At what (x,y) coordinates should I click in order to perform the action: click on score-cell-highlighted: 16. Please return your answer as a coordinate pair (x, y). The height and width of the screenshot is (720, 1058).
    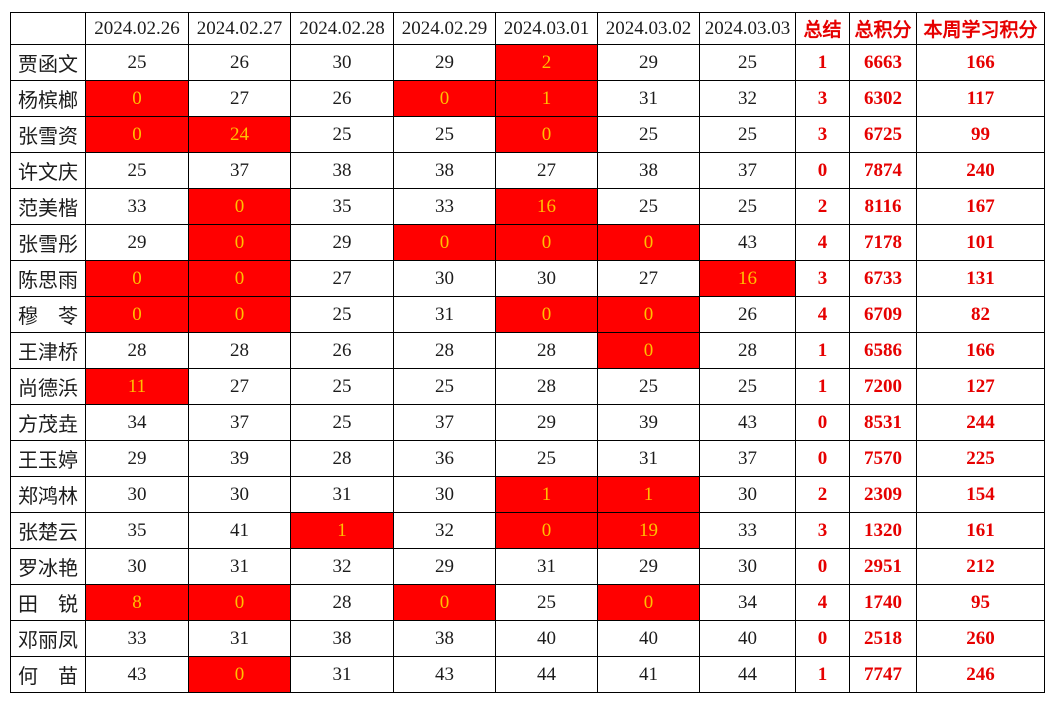
    Looking at the image, I should click on (747, 278).